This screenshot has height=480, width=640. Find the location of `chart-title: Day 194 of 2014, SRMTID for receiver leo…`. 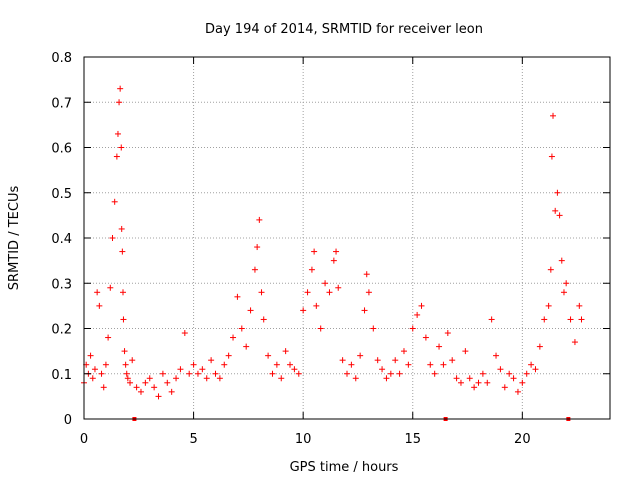

chart-title: Day 194 of 2014, SRMTID for receiver leo… is located at coordinates (344, 29).